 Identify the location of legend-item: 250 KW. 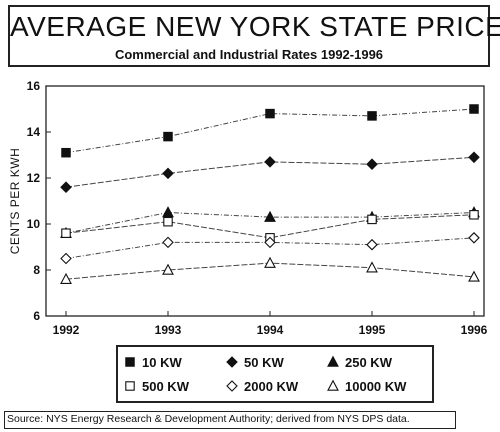
(360, 362).